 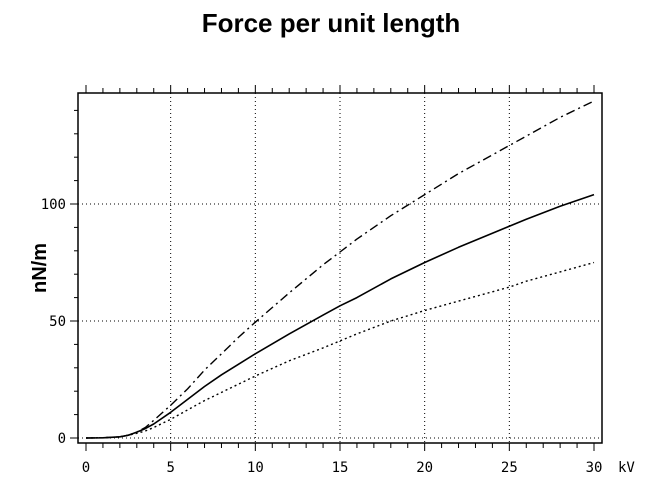 What do you see at coordinates (170, 468) in the screenshot?
I see `x-tick-label: 5` at bounding box center [170, 468].